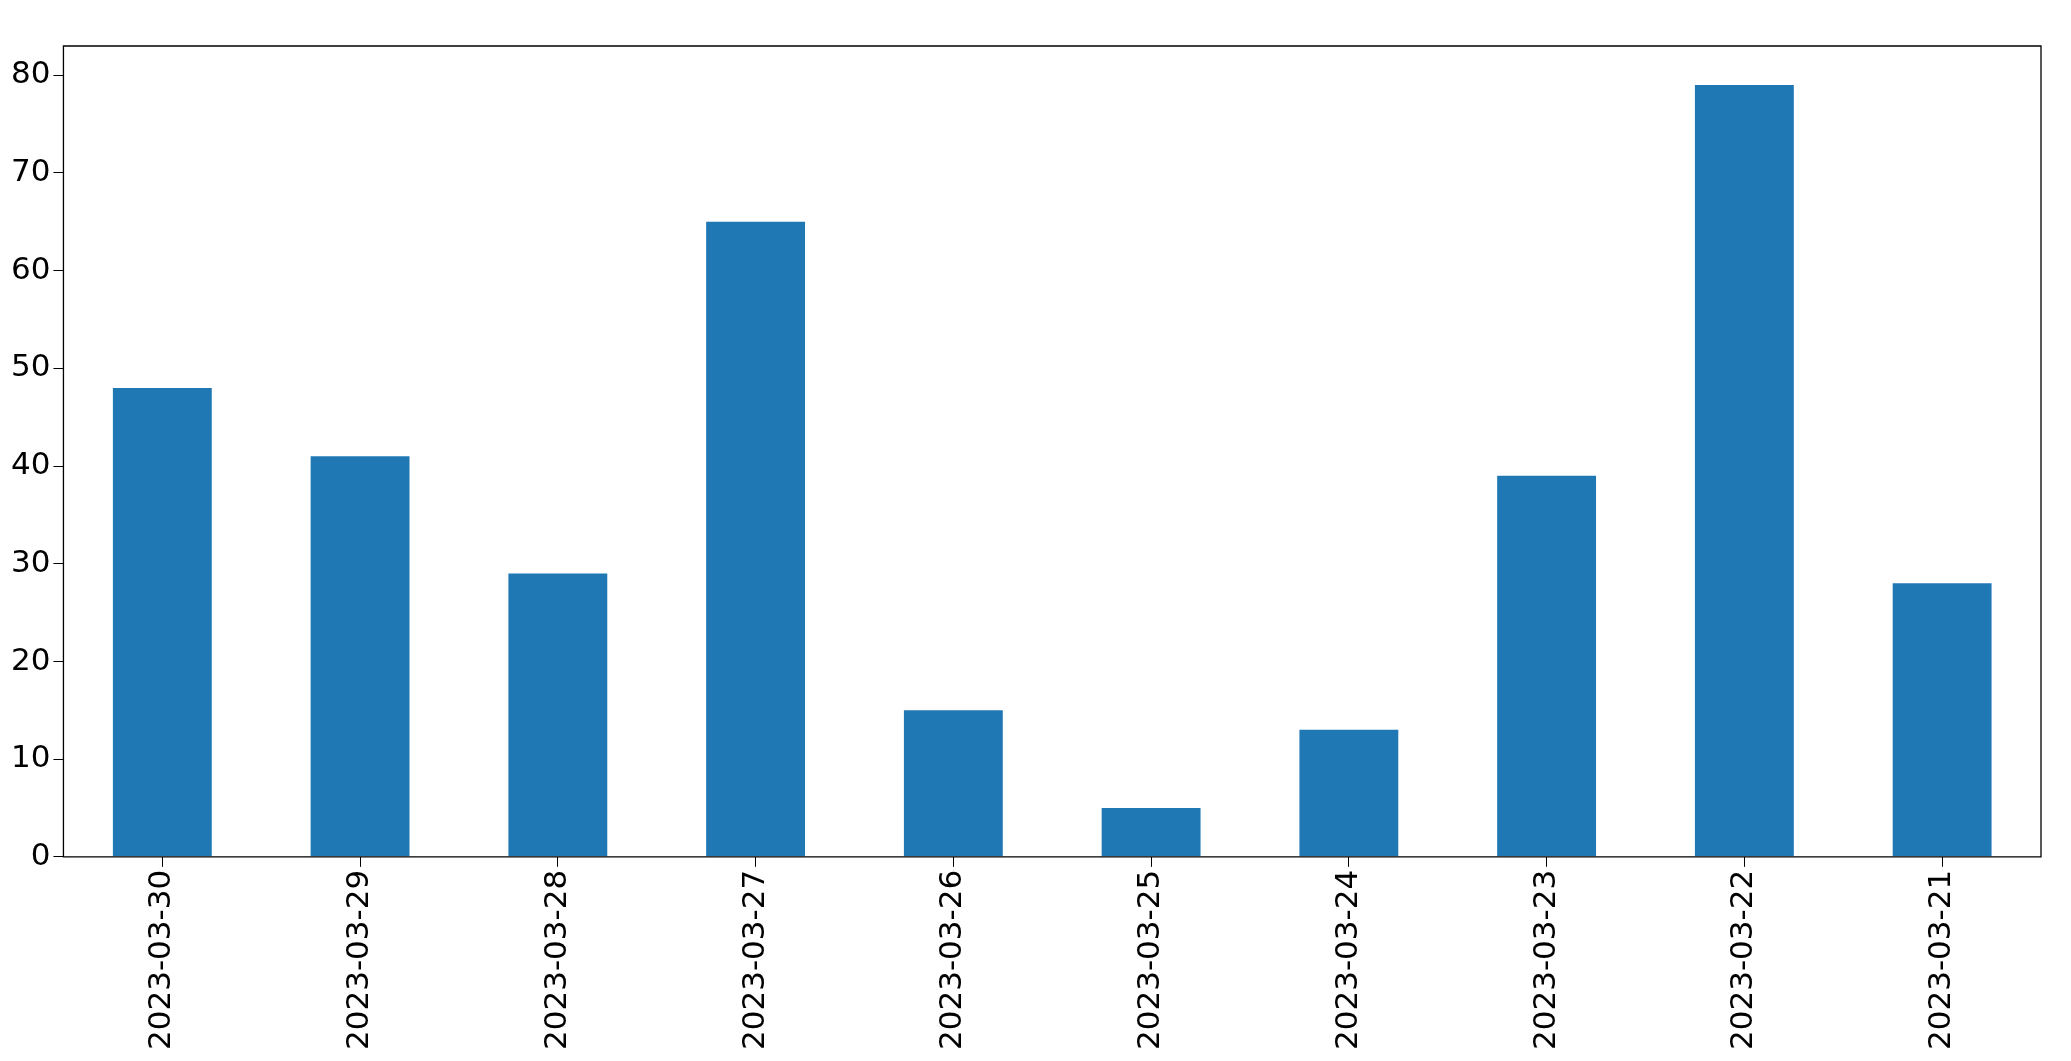 Image resolution: width=2071 pixels, height=1061 pixels. Describe the element at coordinates (1148, 960) in the screenshot. I see `x-tick-label: 2023-03-25` at that location.